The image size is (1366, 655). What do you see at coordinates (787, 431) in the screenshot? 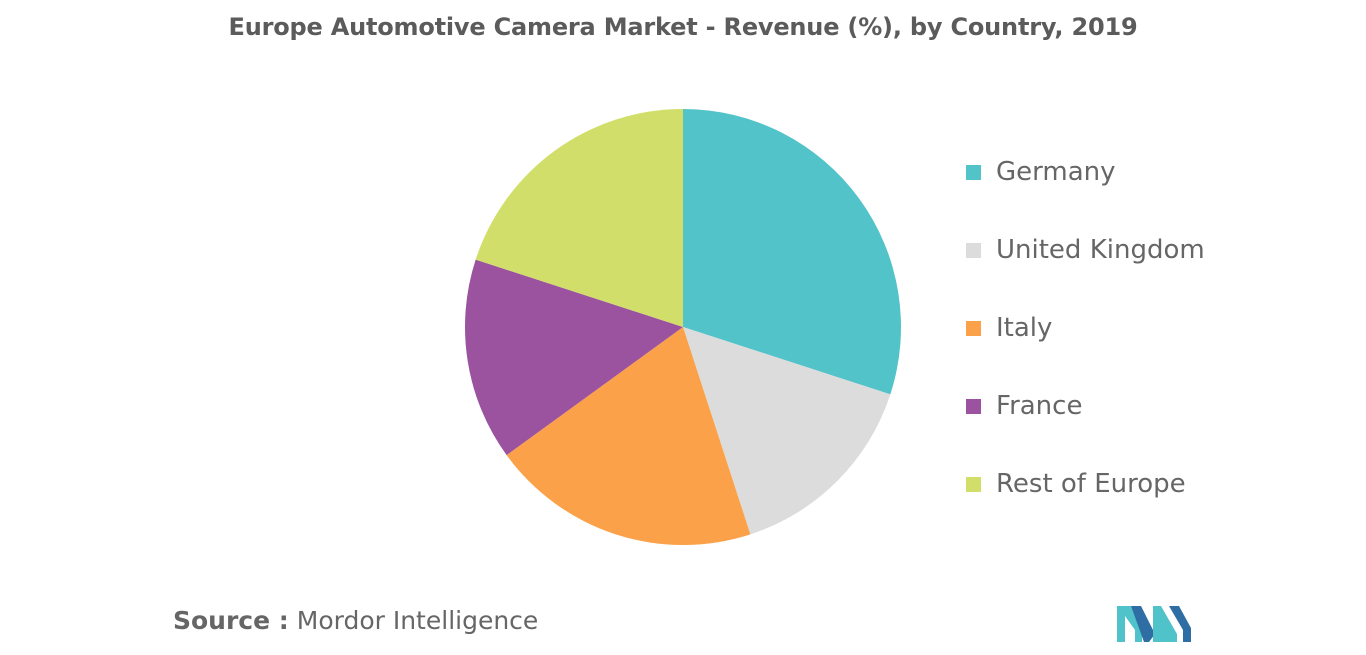
I see `pie-slice-united-kingdom` at bounding box center [787, 431].